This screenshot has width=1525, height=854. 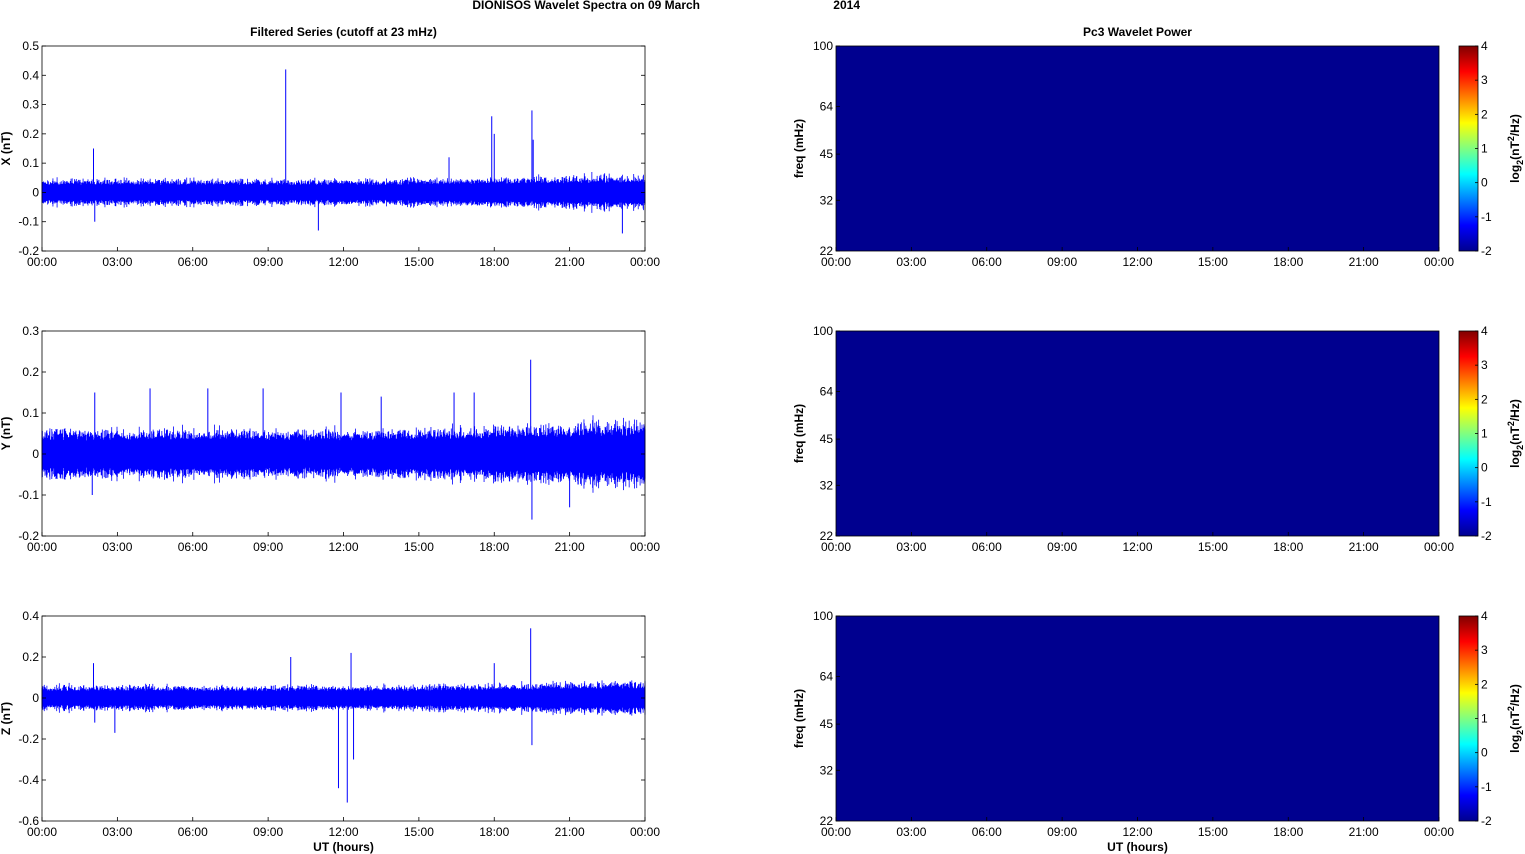 What do you see at coordinates (6, 149) in the screenshot?
I see `y-axis-label: X (nT)` at bounding box center [6, 149].